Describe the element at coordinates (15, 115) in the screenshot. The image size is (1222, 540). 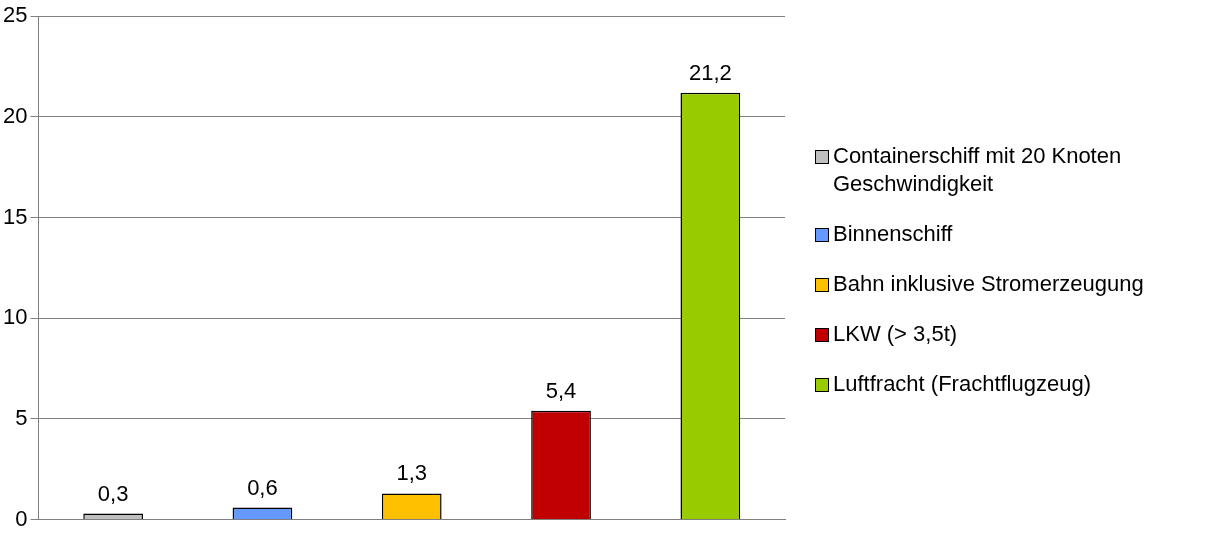
I see `y-tick-label: 20` at that location.